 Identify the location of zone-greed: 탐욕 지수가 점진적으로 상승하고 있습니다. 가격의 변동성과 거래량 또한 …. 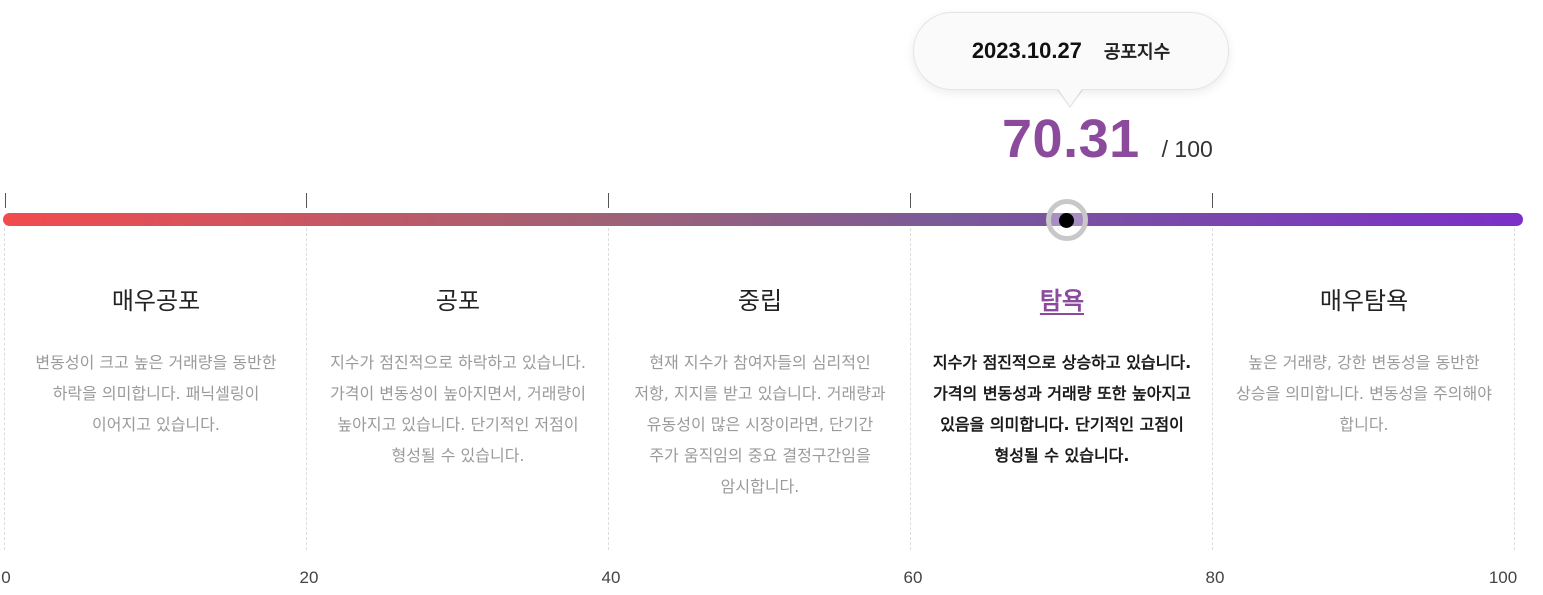
(1062, 377).